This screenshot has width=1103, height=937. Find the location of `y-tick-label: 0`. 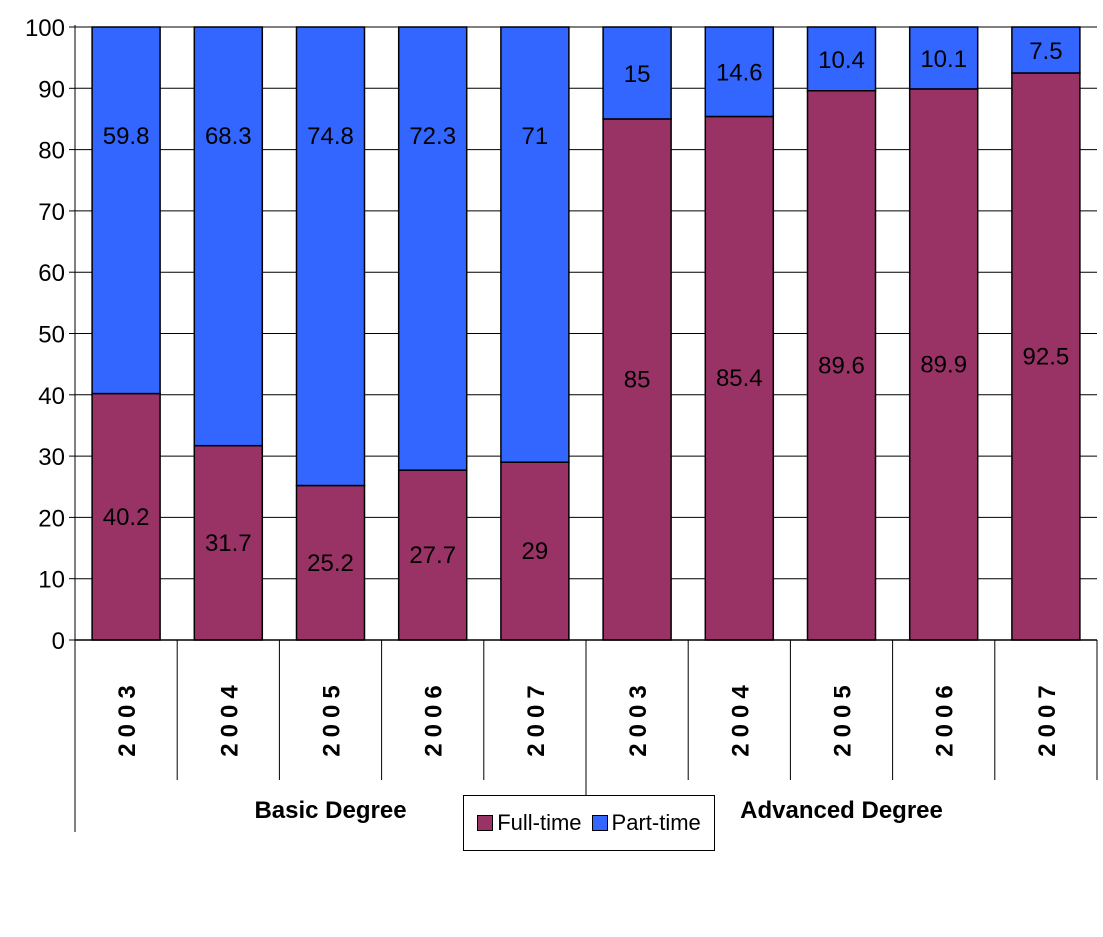

y-tick-label: 0 is located at coordinates (58, 641).